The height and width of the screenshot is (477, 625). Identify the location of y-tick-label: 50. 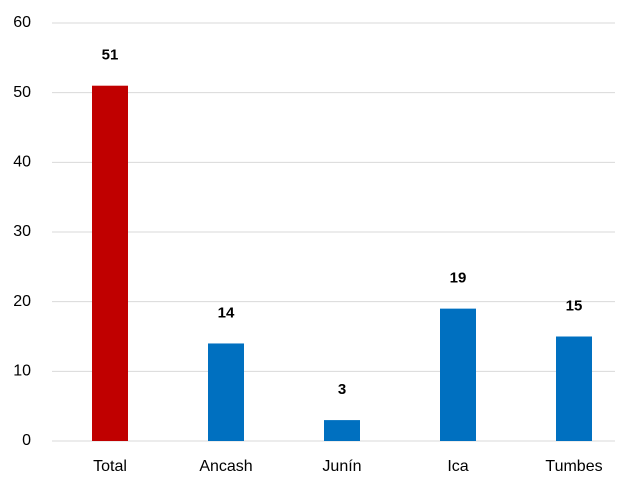
(22, 92).